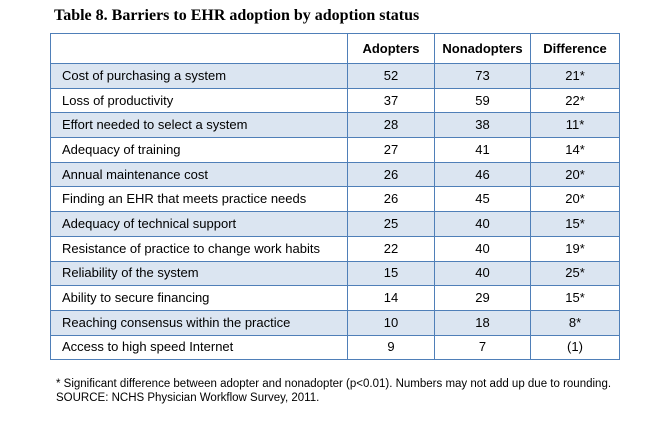 The height and width of the screenshot is (421, 662). I want to click on table-row: Reliability of the system 15 40 25*, so click(335, 273).